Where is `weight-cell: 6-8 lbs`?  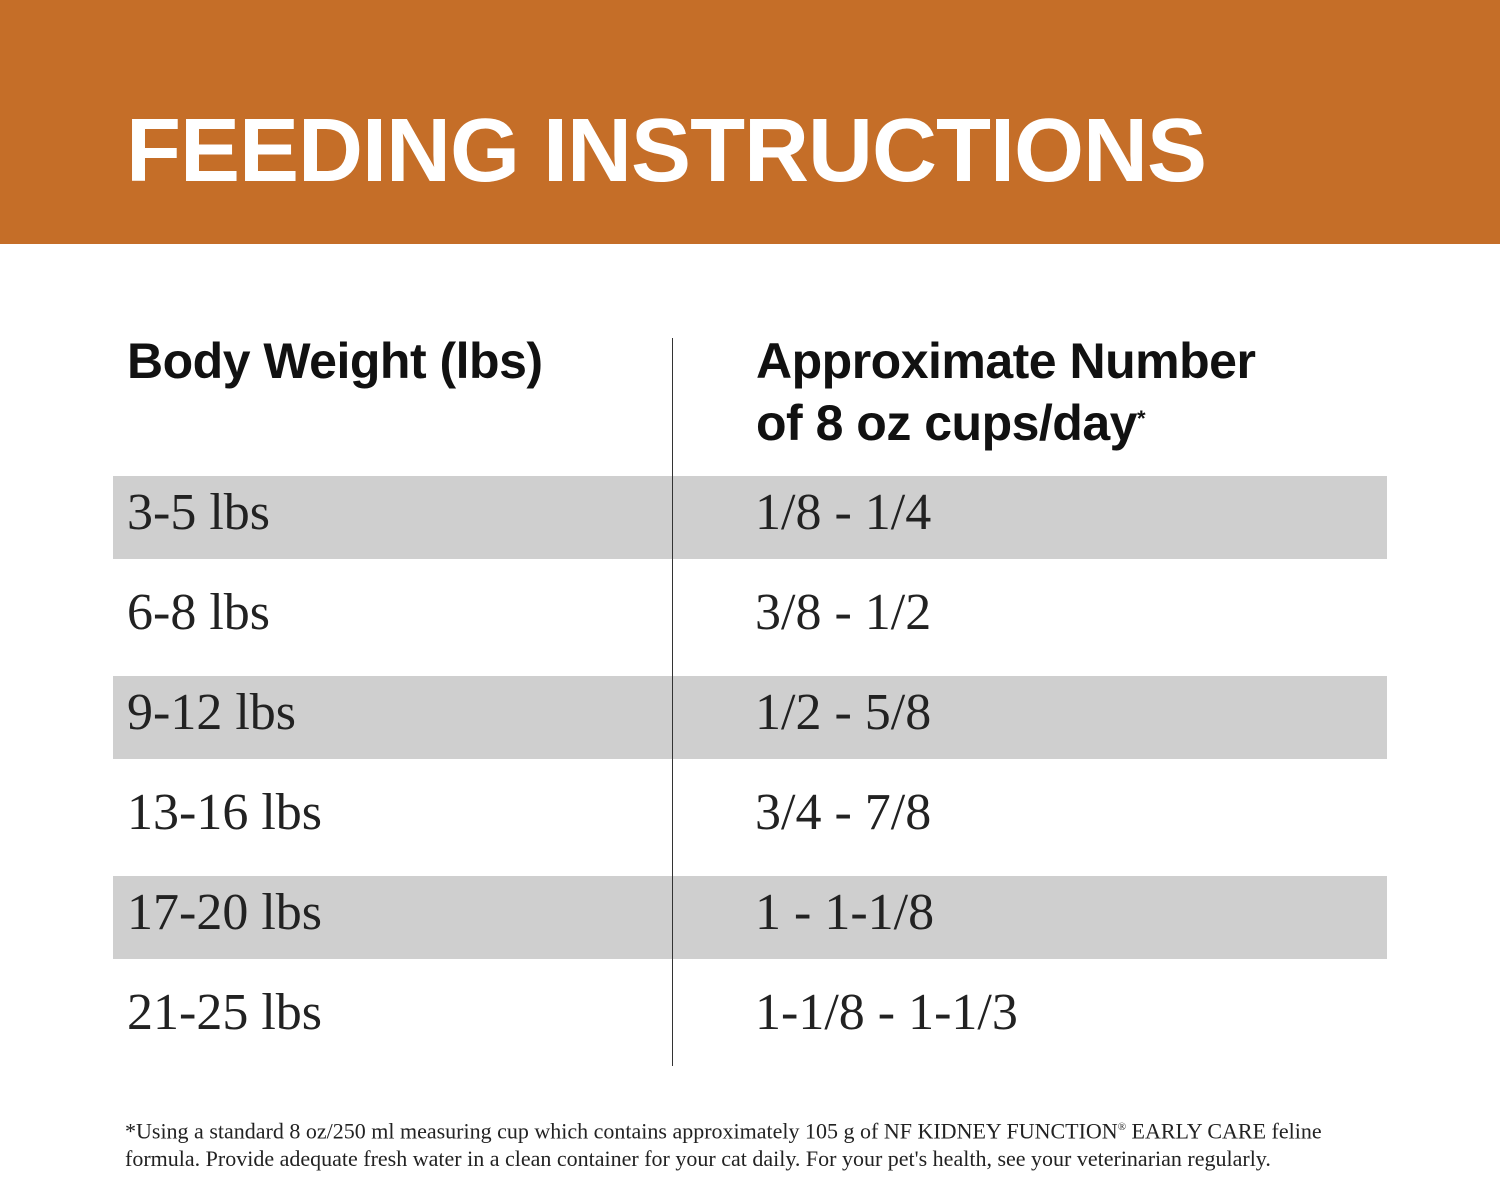 weight-cell: 6-8 lbs is located at coordinates (198, 612).